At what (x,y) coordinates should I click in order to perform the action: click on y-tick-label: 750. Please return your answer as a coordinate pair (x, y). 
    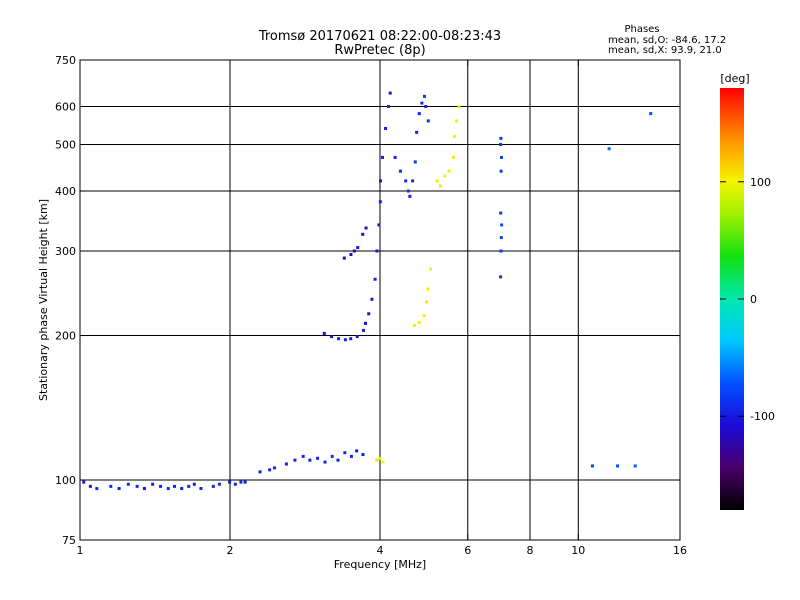
    Looking at the image, I should click on (65, 60).